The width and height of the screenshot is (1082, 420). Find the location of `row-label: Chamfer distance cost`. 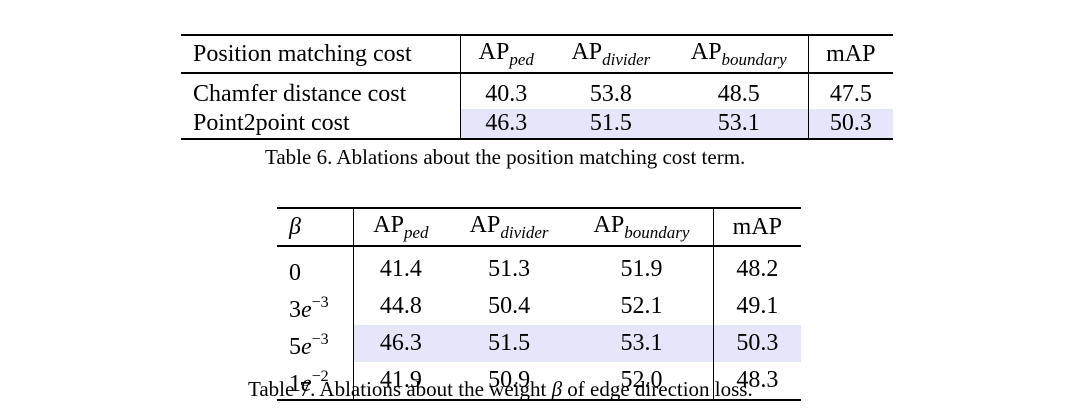

row-label: Chamfer distance cost is located at coordinates (321, 91).